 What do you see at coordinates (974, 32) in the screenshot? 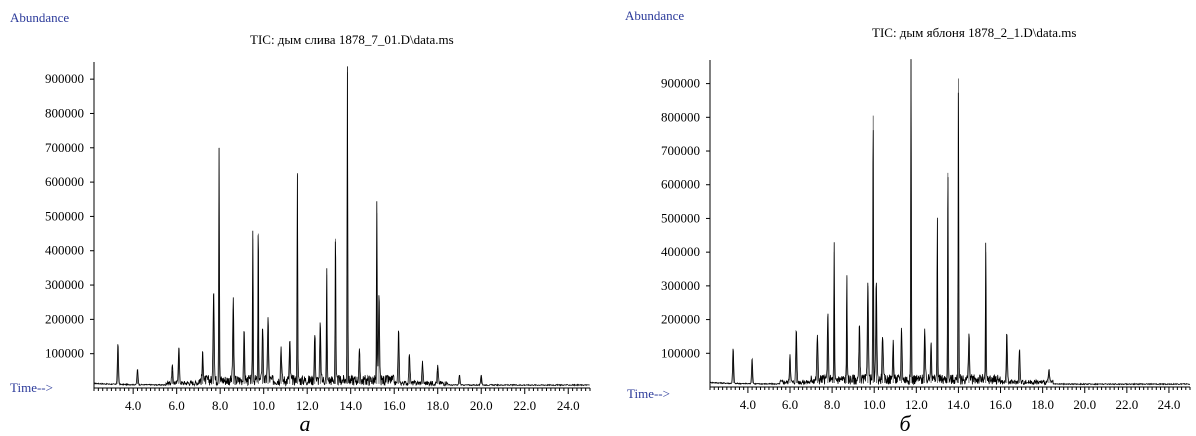
I see `chart-title: TIC: дым яблоня 1878_2_1.D\data.ms` at bounding box center [974, 32].